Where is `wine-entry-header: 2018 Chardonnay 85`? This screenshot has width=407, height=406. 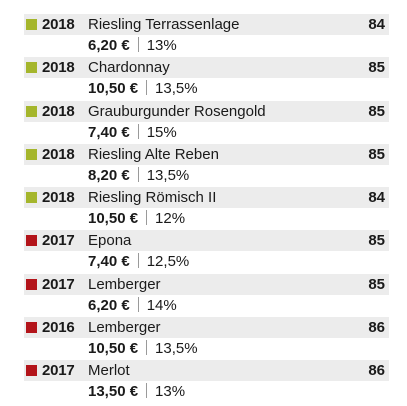 wine-entry-header: 2018 Chardonnay 85 is located at coordinates (206, 68).